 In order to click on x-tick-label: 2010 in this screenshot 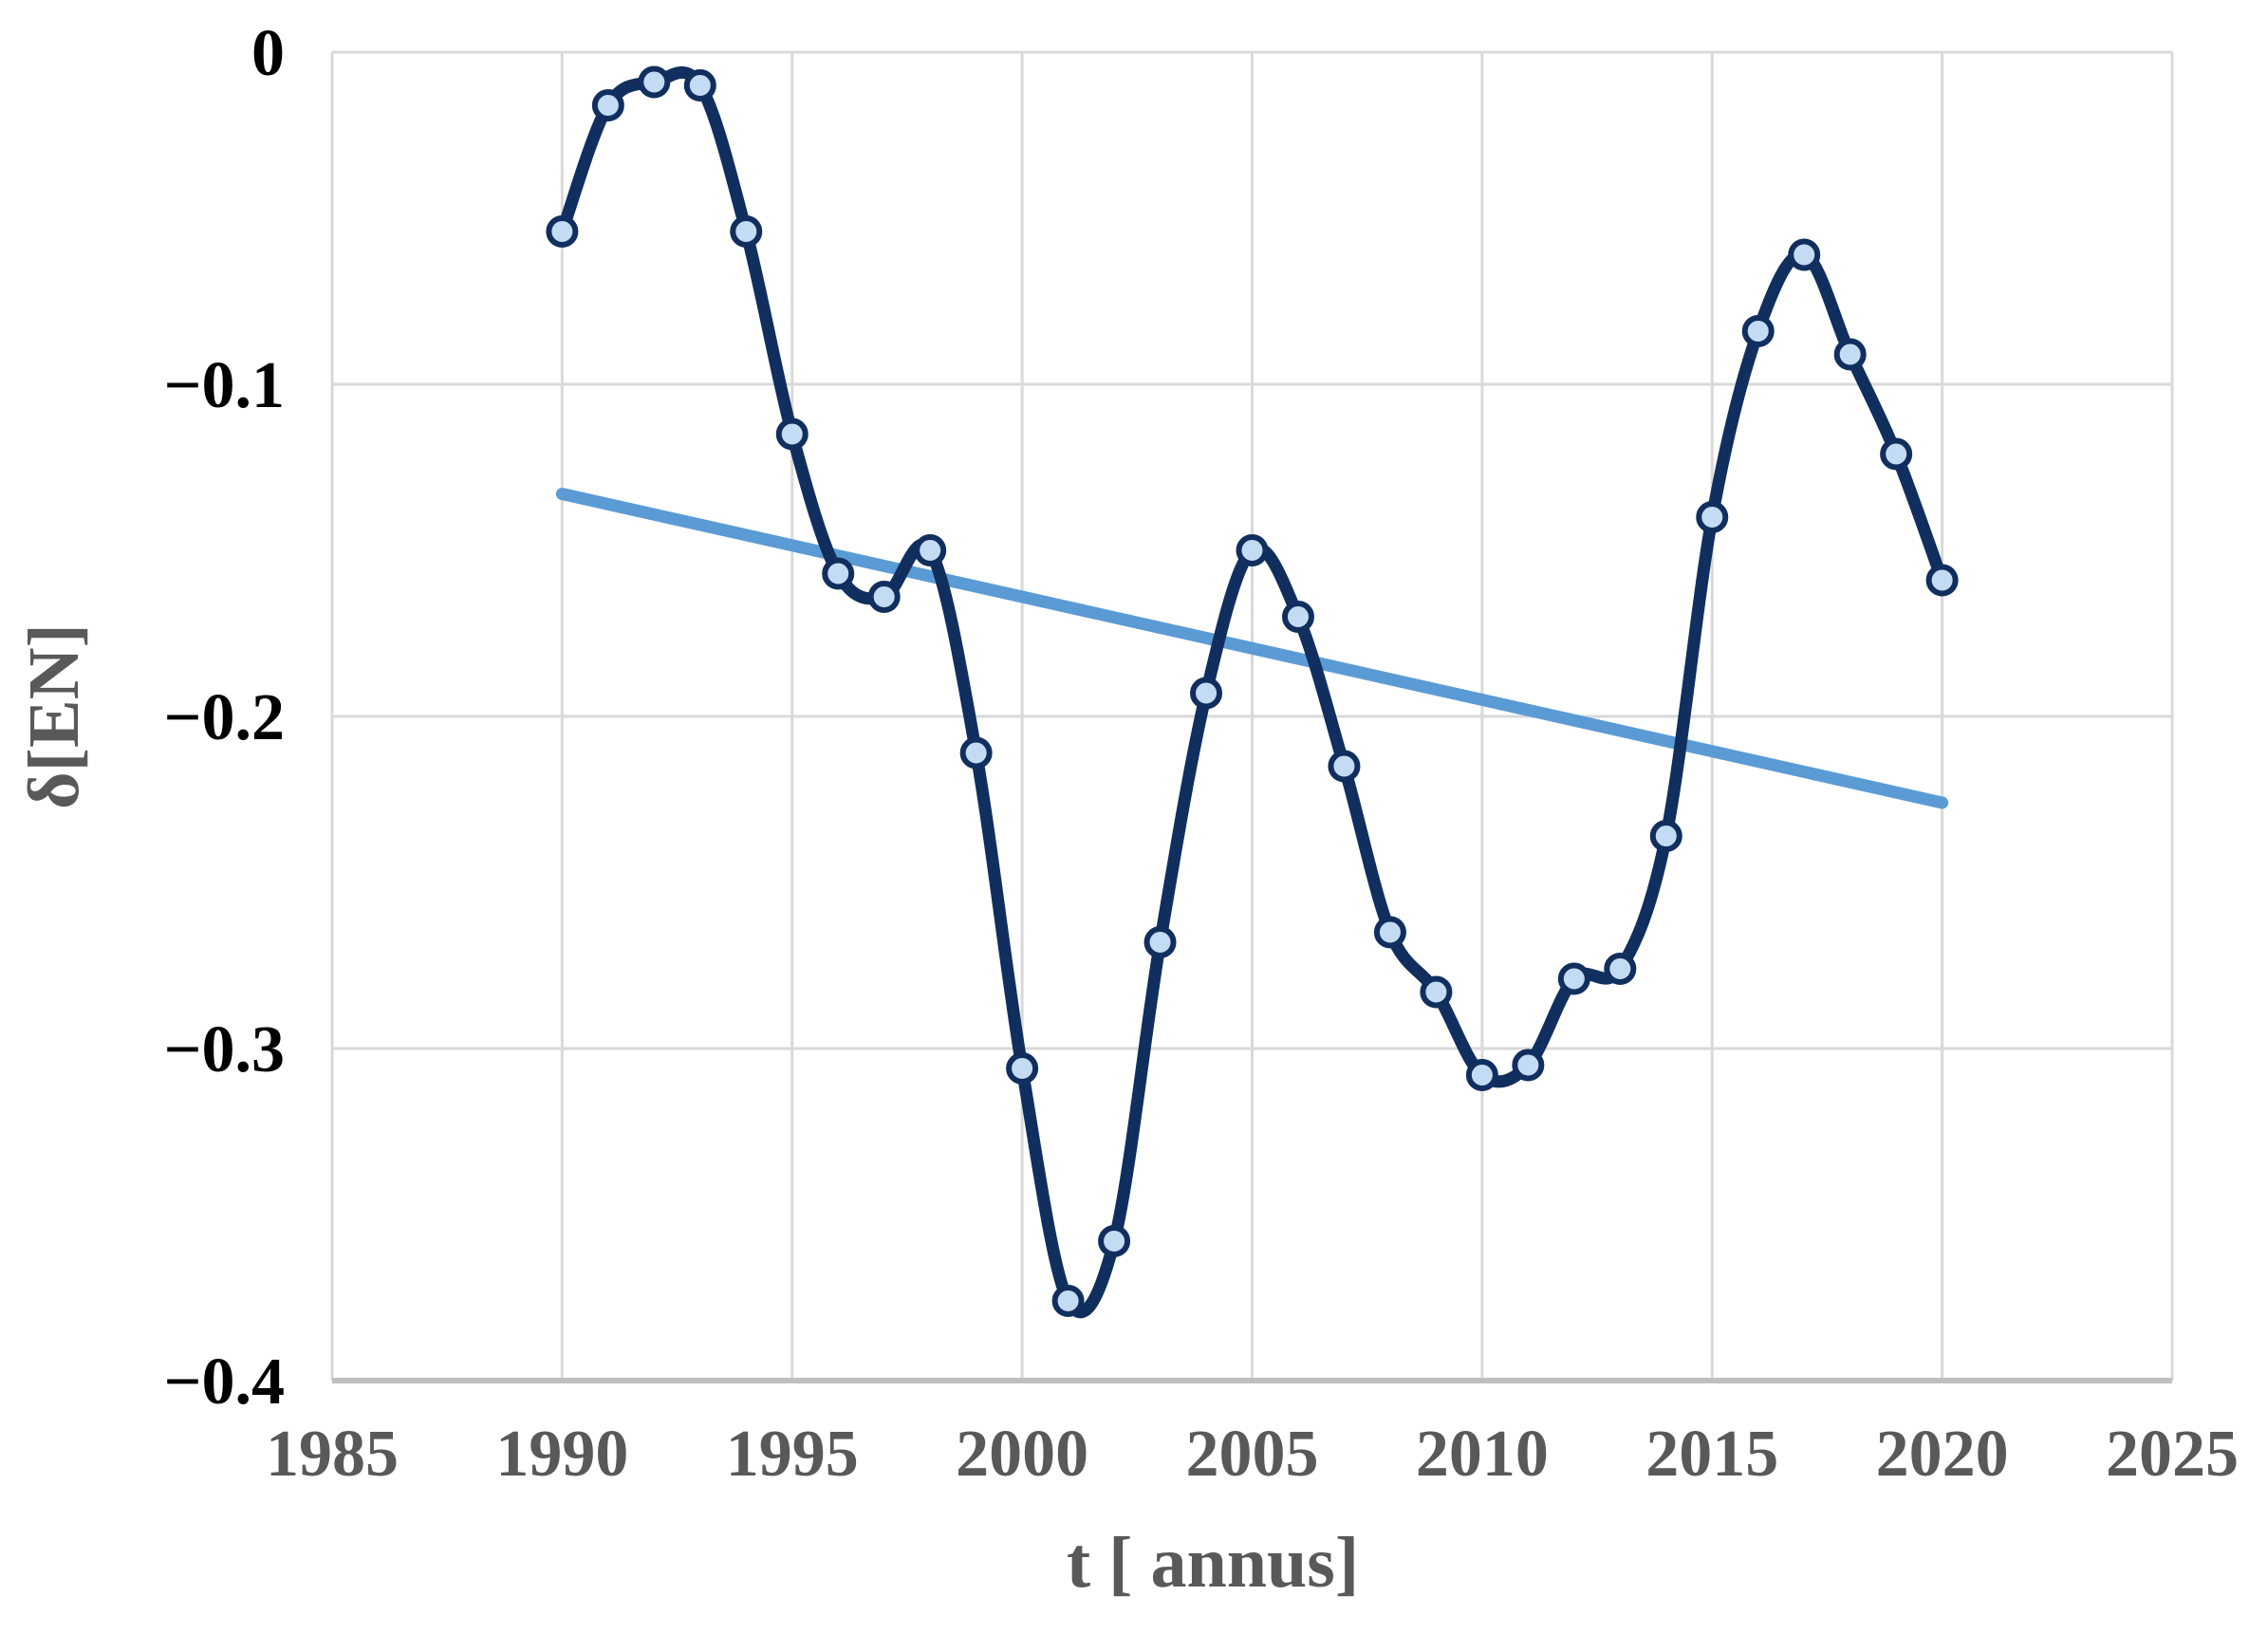, I will do `click(1482, 1455)`.